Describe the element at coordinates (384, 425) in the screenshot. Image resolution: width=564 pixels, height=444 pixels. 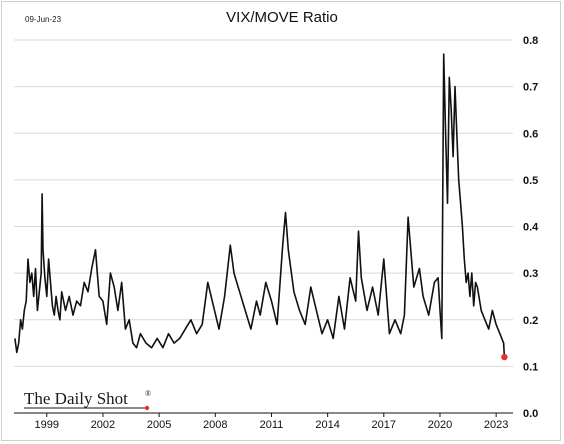
I see `x-tick-label: 2017` at that location.